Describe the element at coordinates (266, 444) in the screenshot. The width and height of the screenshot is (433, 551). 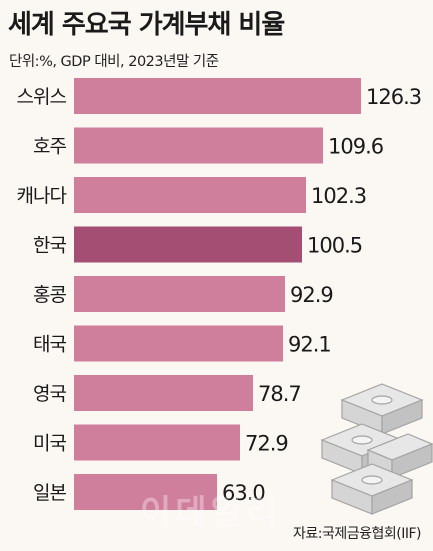
I see `value-label: 72.9` at that location.